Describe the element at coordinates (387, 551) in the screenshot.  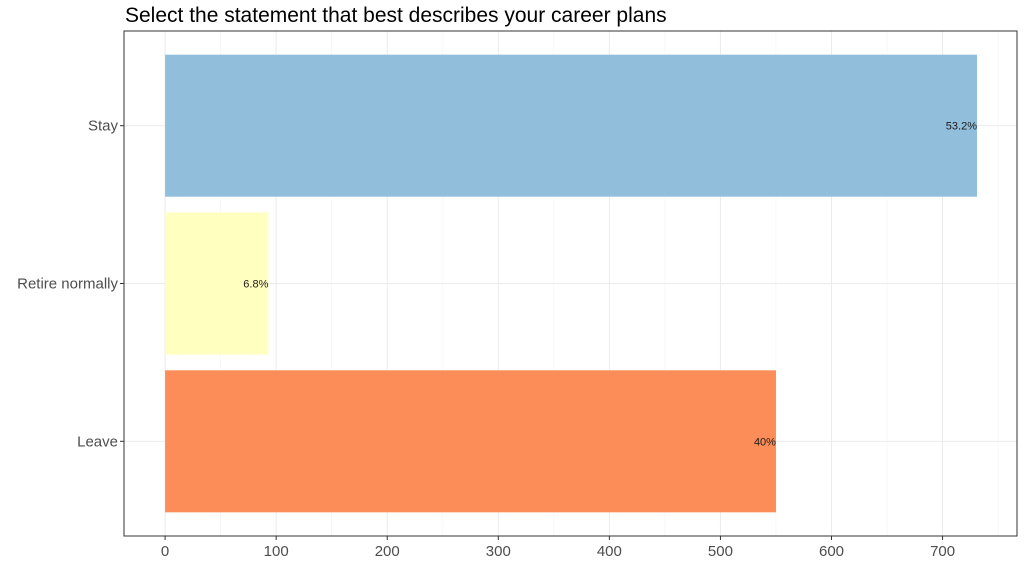
I see `x-tick-label: 200` at that location.